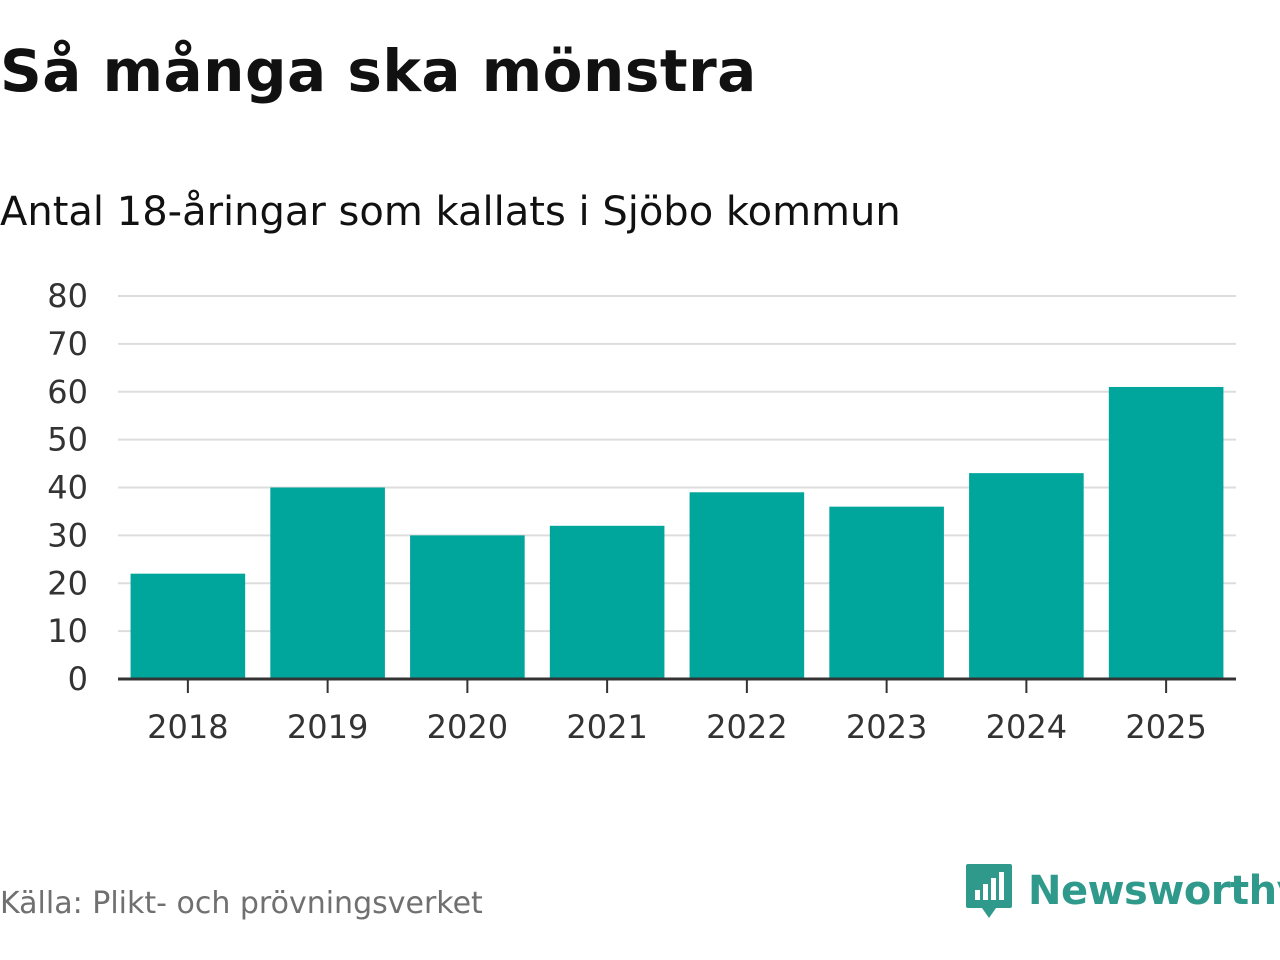 This screenshot has width=1280, height=960. Describe the element at coordinates (989, 891) in the screenshot. I see `newsworthy-logo-icon` at that location.